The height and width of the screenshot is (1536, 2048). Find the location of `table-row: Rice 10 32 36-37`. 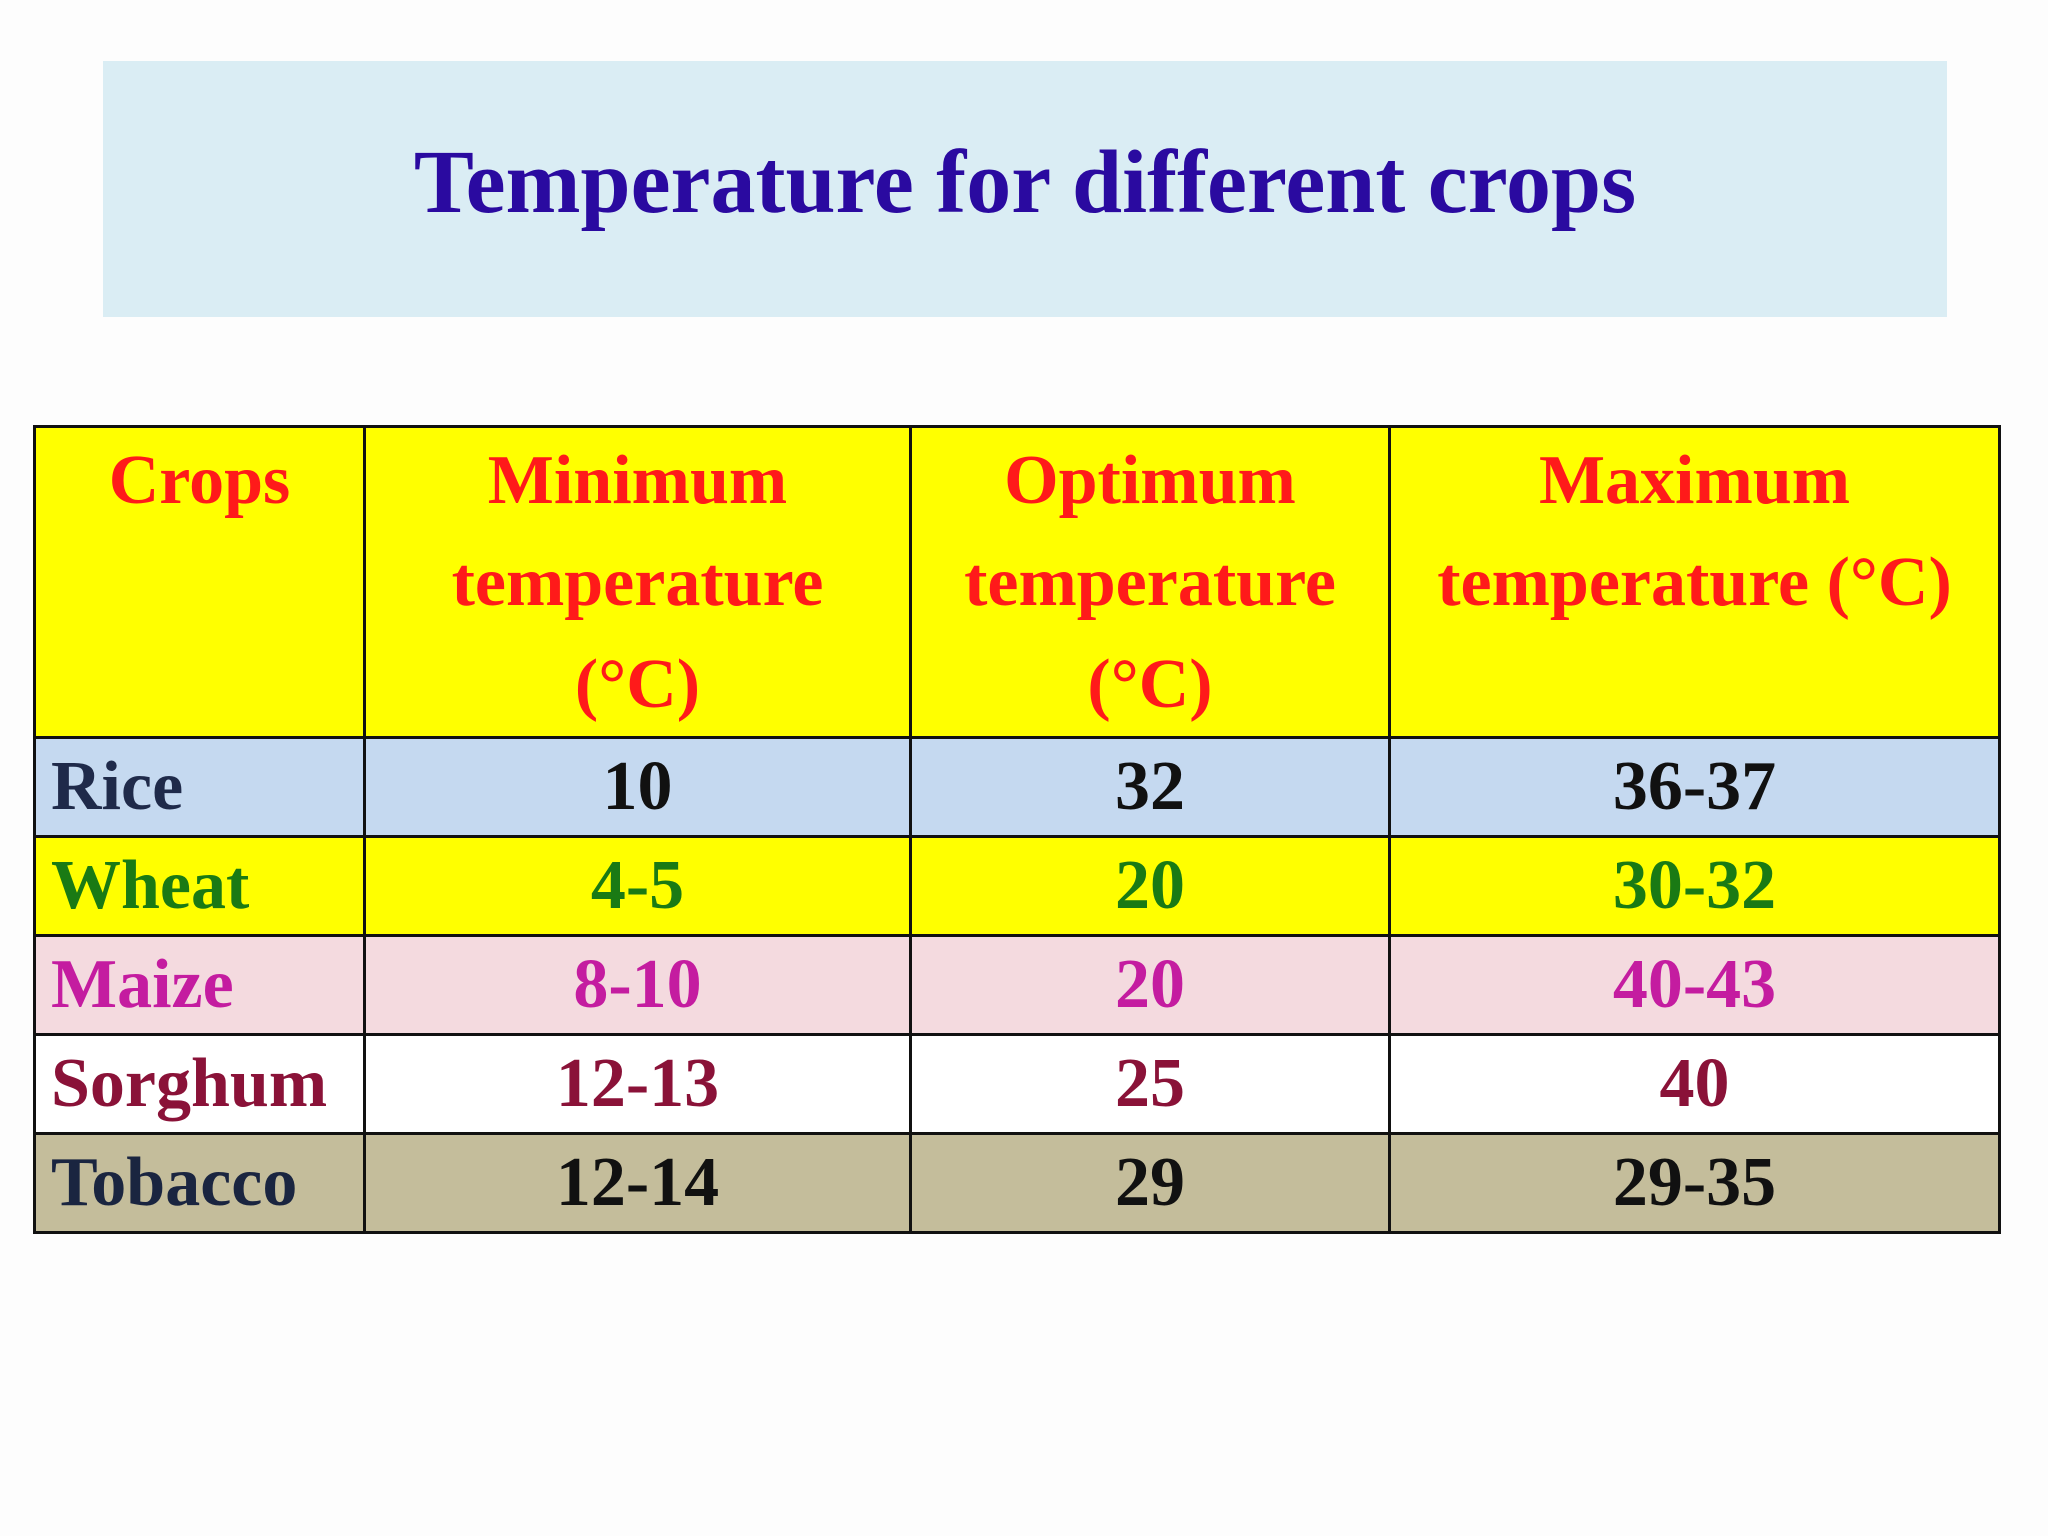

table-row: Rice 10 32 36-37 is located at coordinates (1017, 787).